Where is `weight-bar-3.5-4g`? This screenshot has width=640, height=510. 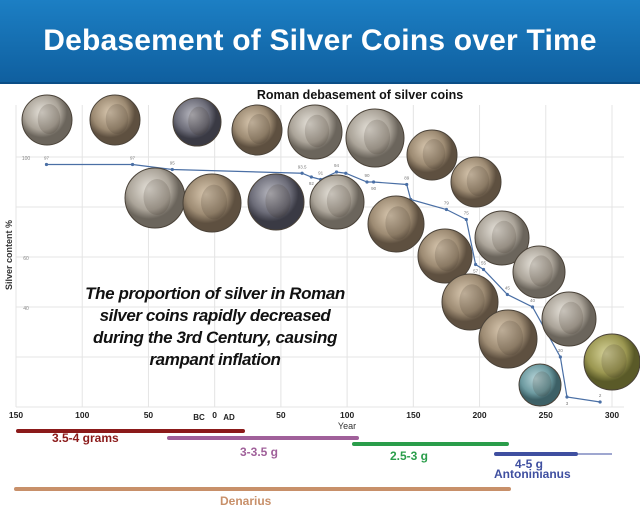
weight-bar-3.5-4g is located at coordinates (130, 431).